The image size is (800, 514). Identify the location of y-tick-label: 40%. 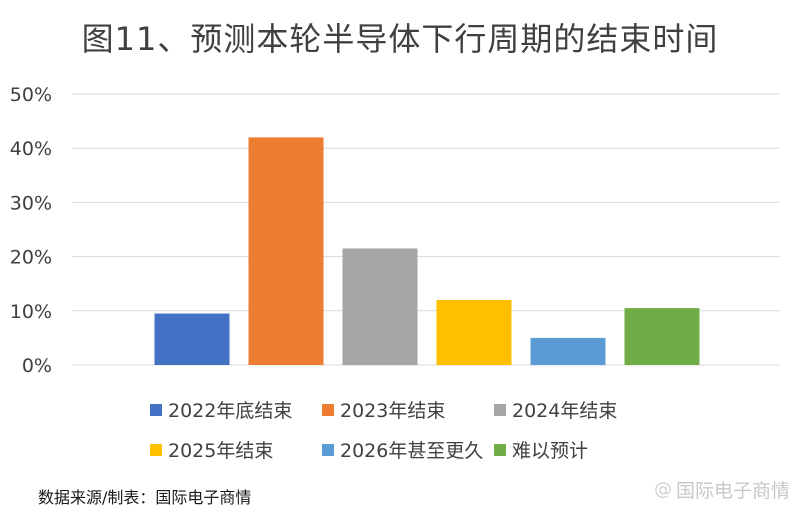
(31, 149).